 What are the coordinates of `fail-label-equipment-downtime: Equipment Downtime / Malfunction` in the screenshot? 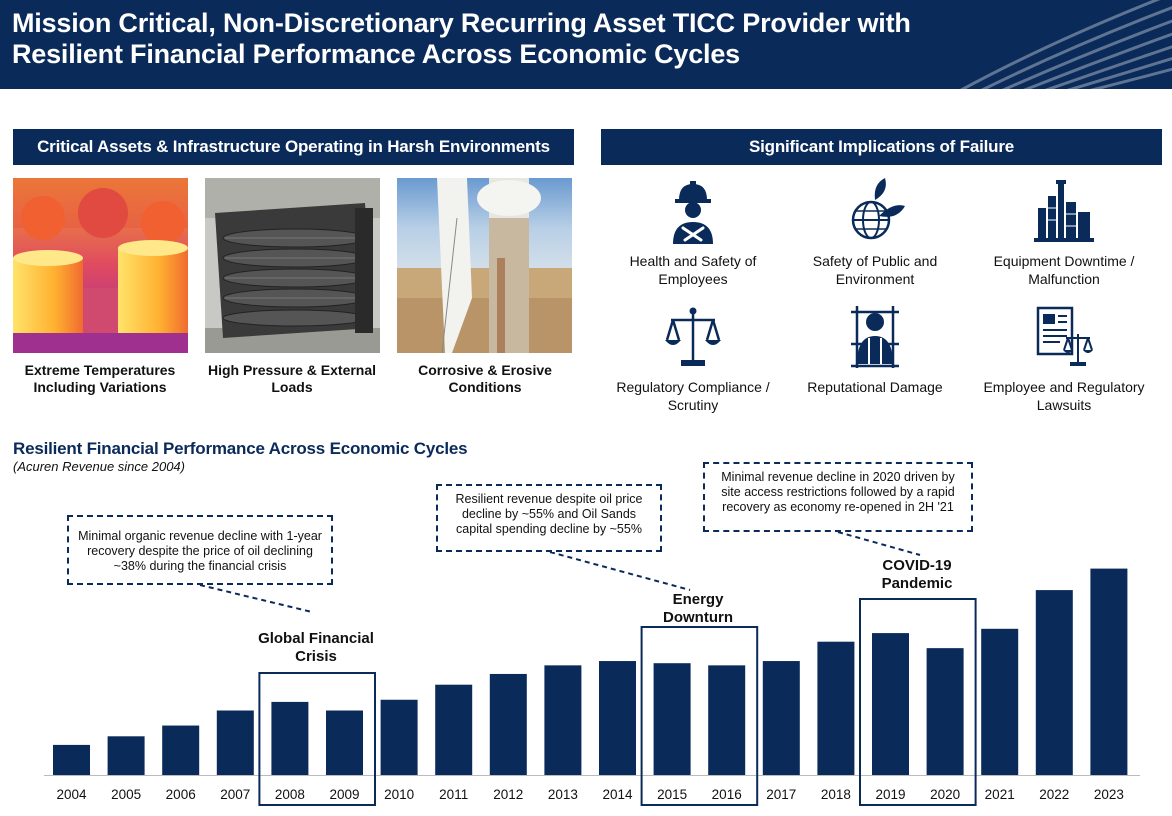 It's located at (1064, 270).